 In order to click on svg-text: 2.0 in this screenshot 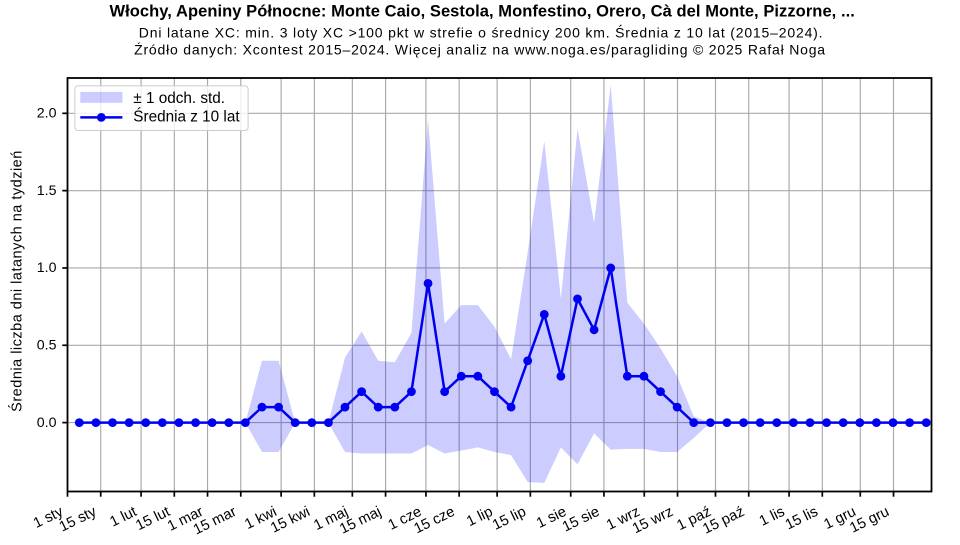, I will do `click(47, 114)`.